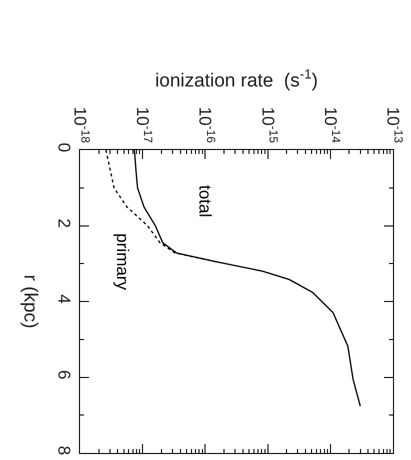 This screenshot has width=411, height=460. I want to click on y-tick-label: 8, so click(64, 451).